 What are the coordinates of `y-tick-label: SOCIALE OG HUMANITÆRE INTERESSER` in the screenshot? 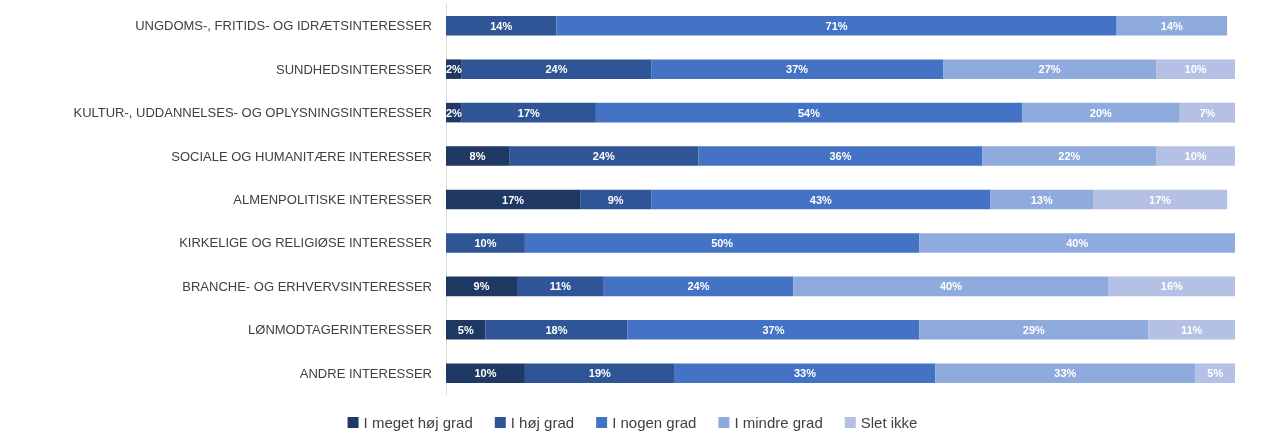 It's located at (301, 156).